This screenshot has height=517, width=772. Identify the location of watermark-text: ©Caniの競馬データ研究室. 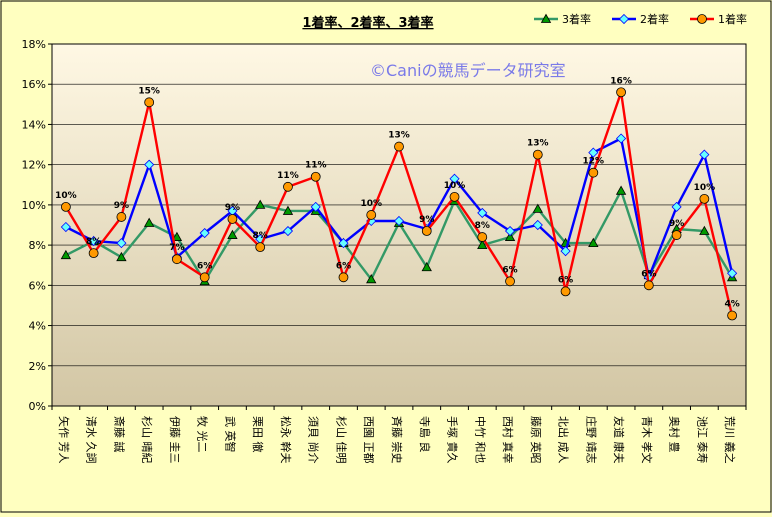
(468, 70).